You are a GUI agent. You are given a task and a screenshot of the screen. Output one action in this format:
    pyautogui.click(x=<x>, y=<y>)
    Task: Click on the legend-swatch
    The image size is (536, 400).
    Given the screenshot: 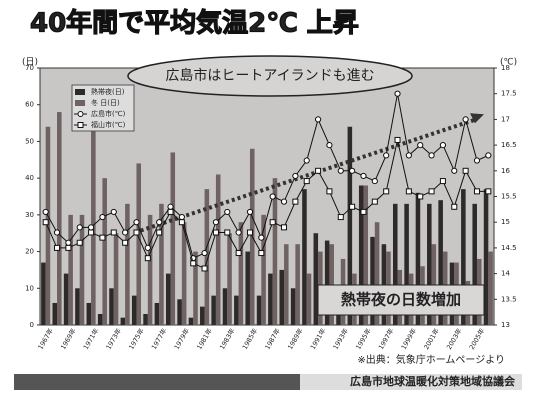 What is the action you would take?
    pyautogui.click(x=80, y=92)
    